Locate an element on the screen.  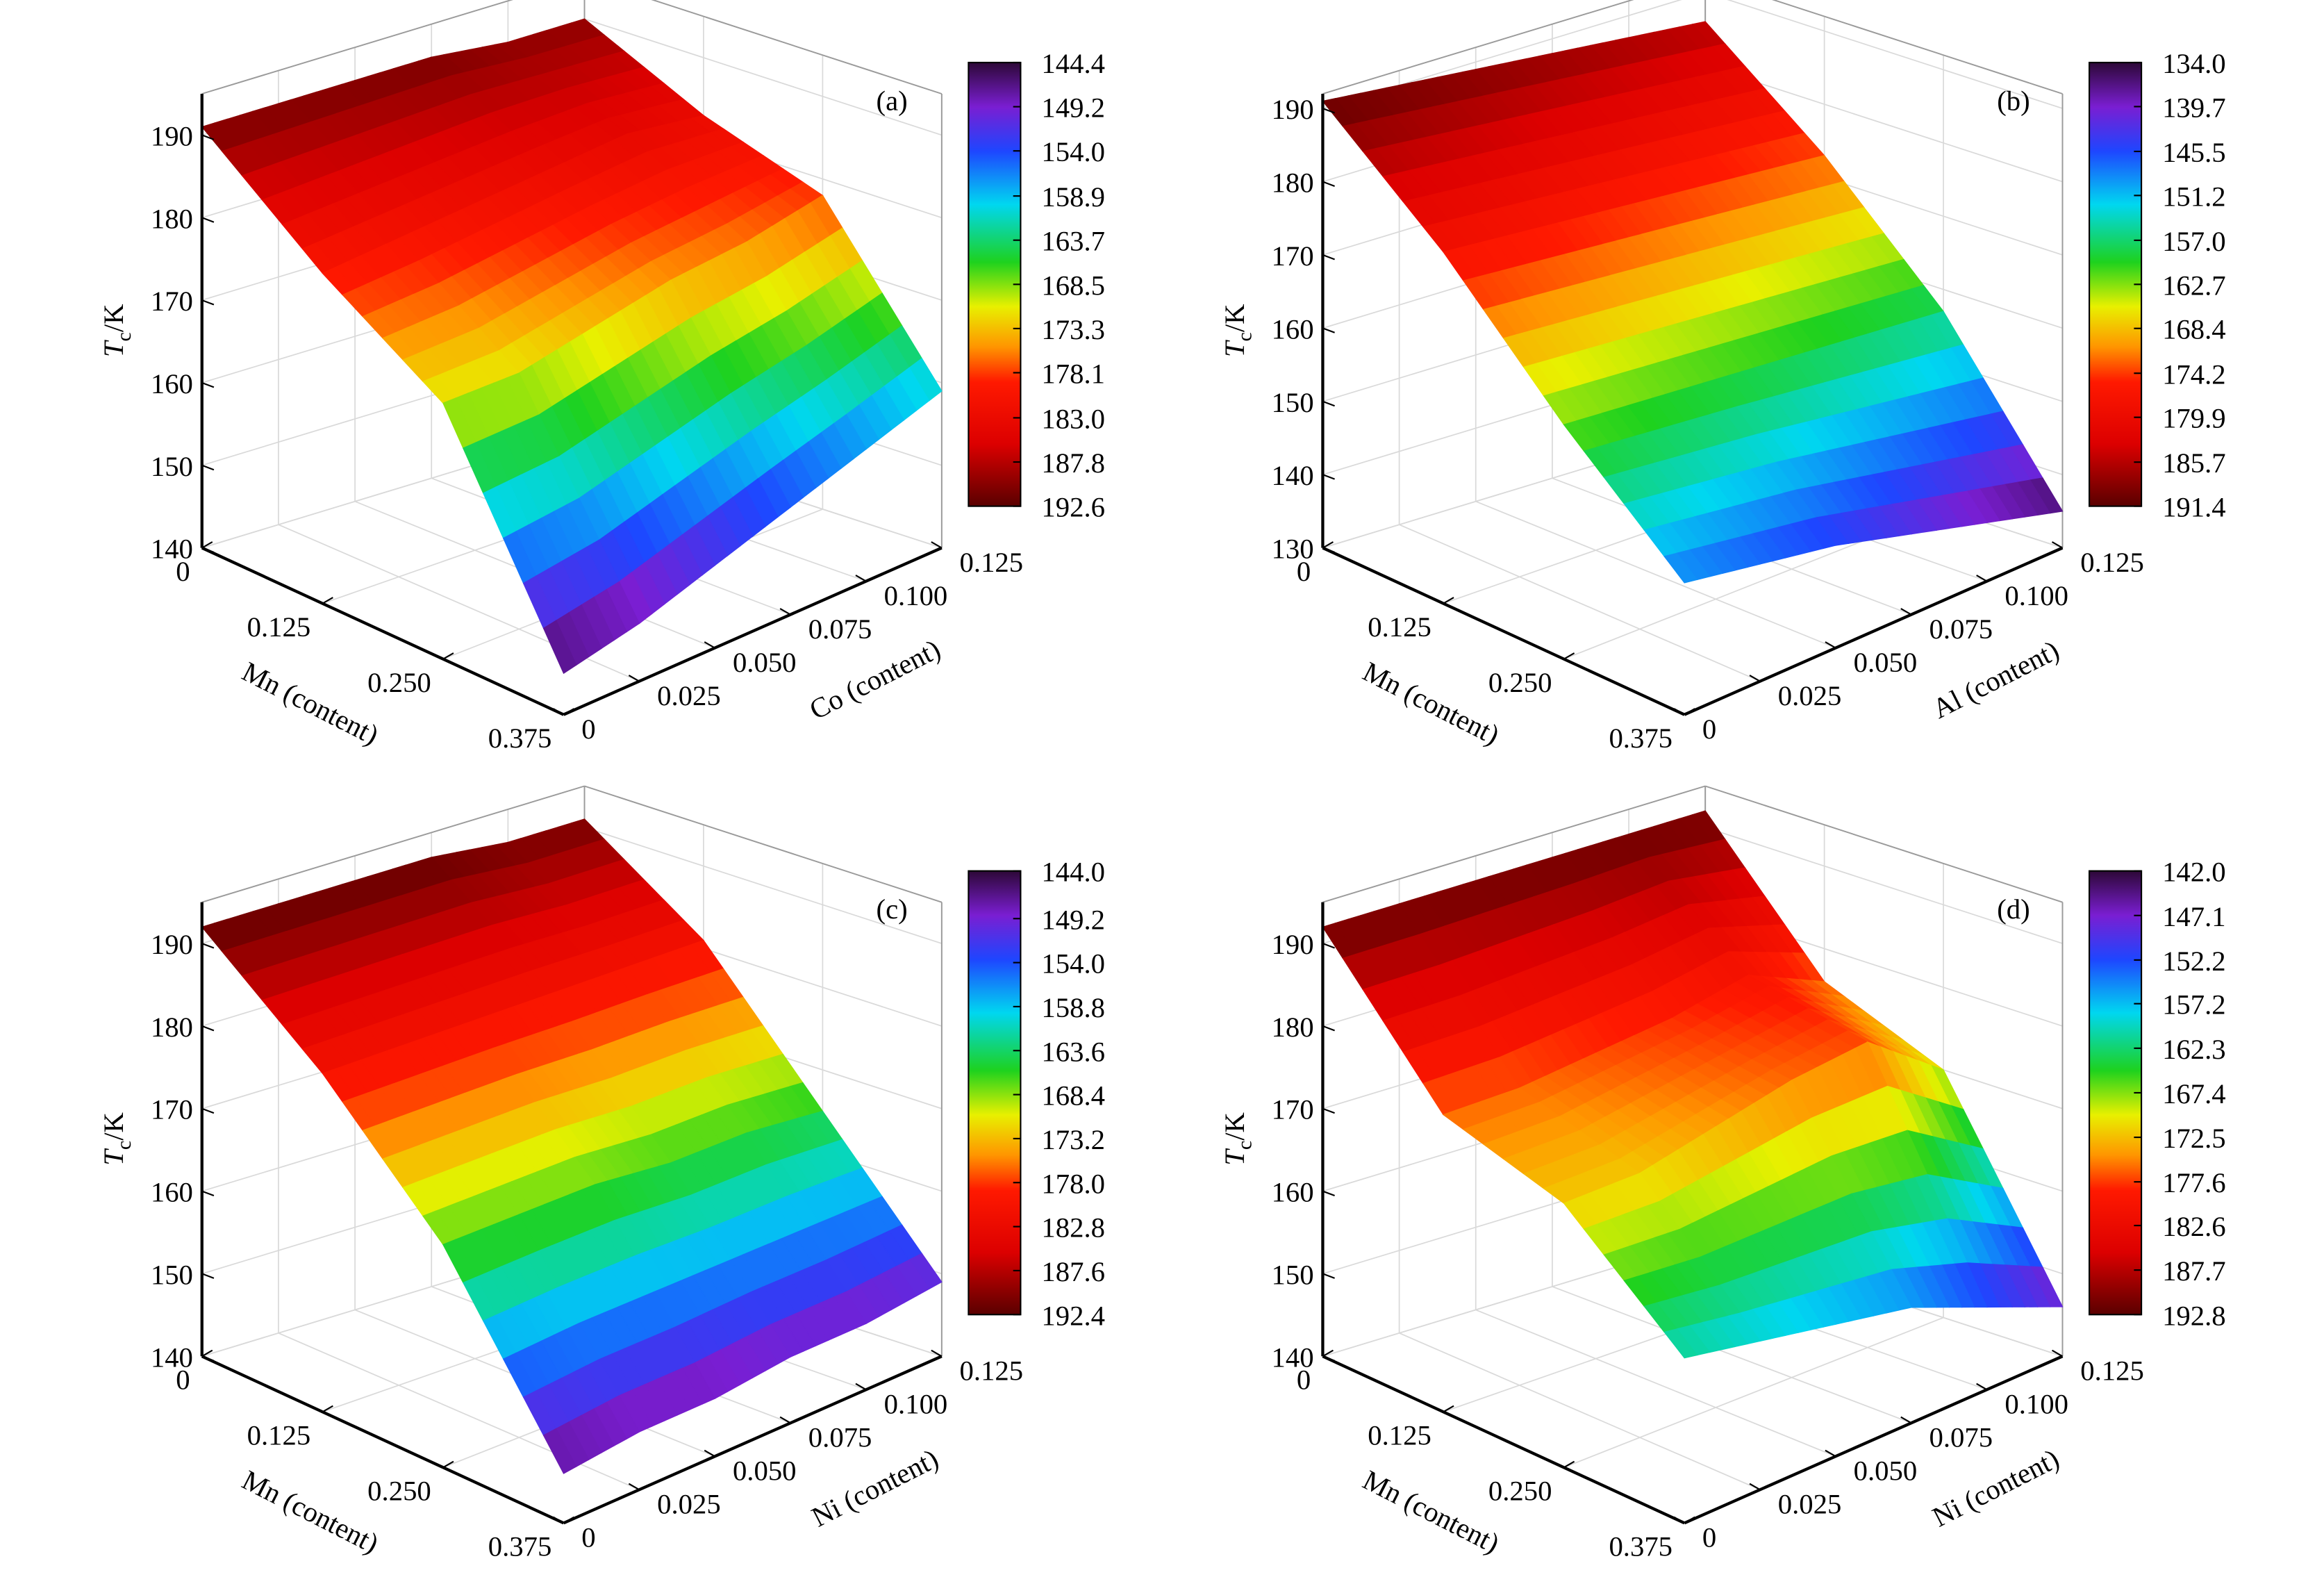
z-tick-label: 160 is located at coordinates (172, 1192).